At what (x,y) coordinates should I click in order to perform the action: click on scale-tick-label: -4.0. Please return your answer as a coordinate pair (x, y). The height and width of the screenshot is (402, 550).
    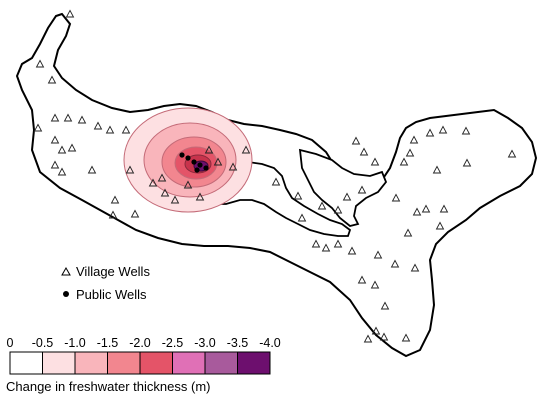
    Looking at the image, I should click on (270, 343).